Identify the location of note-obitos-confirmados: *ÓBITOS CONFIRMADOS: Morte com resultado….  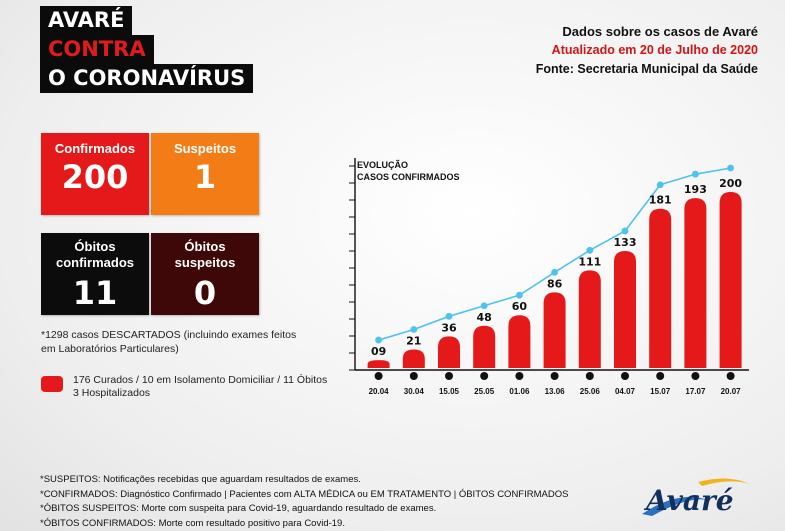
(192, 523).